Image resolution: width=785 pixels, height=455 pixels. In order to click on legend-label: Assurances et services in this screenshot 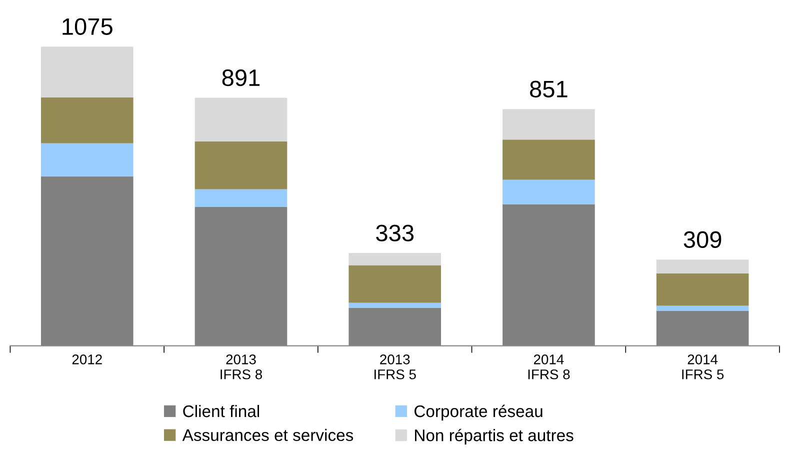, I will do `click(268, 435)`.